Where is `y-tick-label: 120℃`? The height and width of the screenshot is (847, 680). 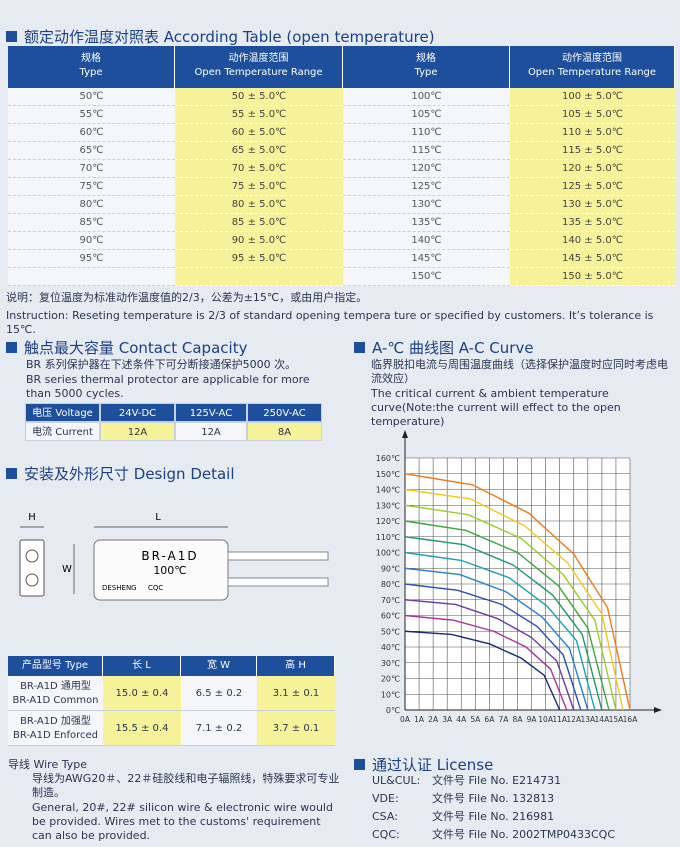 y-tick-label: 120℃ is located at coordinates (388, 521).